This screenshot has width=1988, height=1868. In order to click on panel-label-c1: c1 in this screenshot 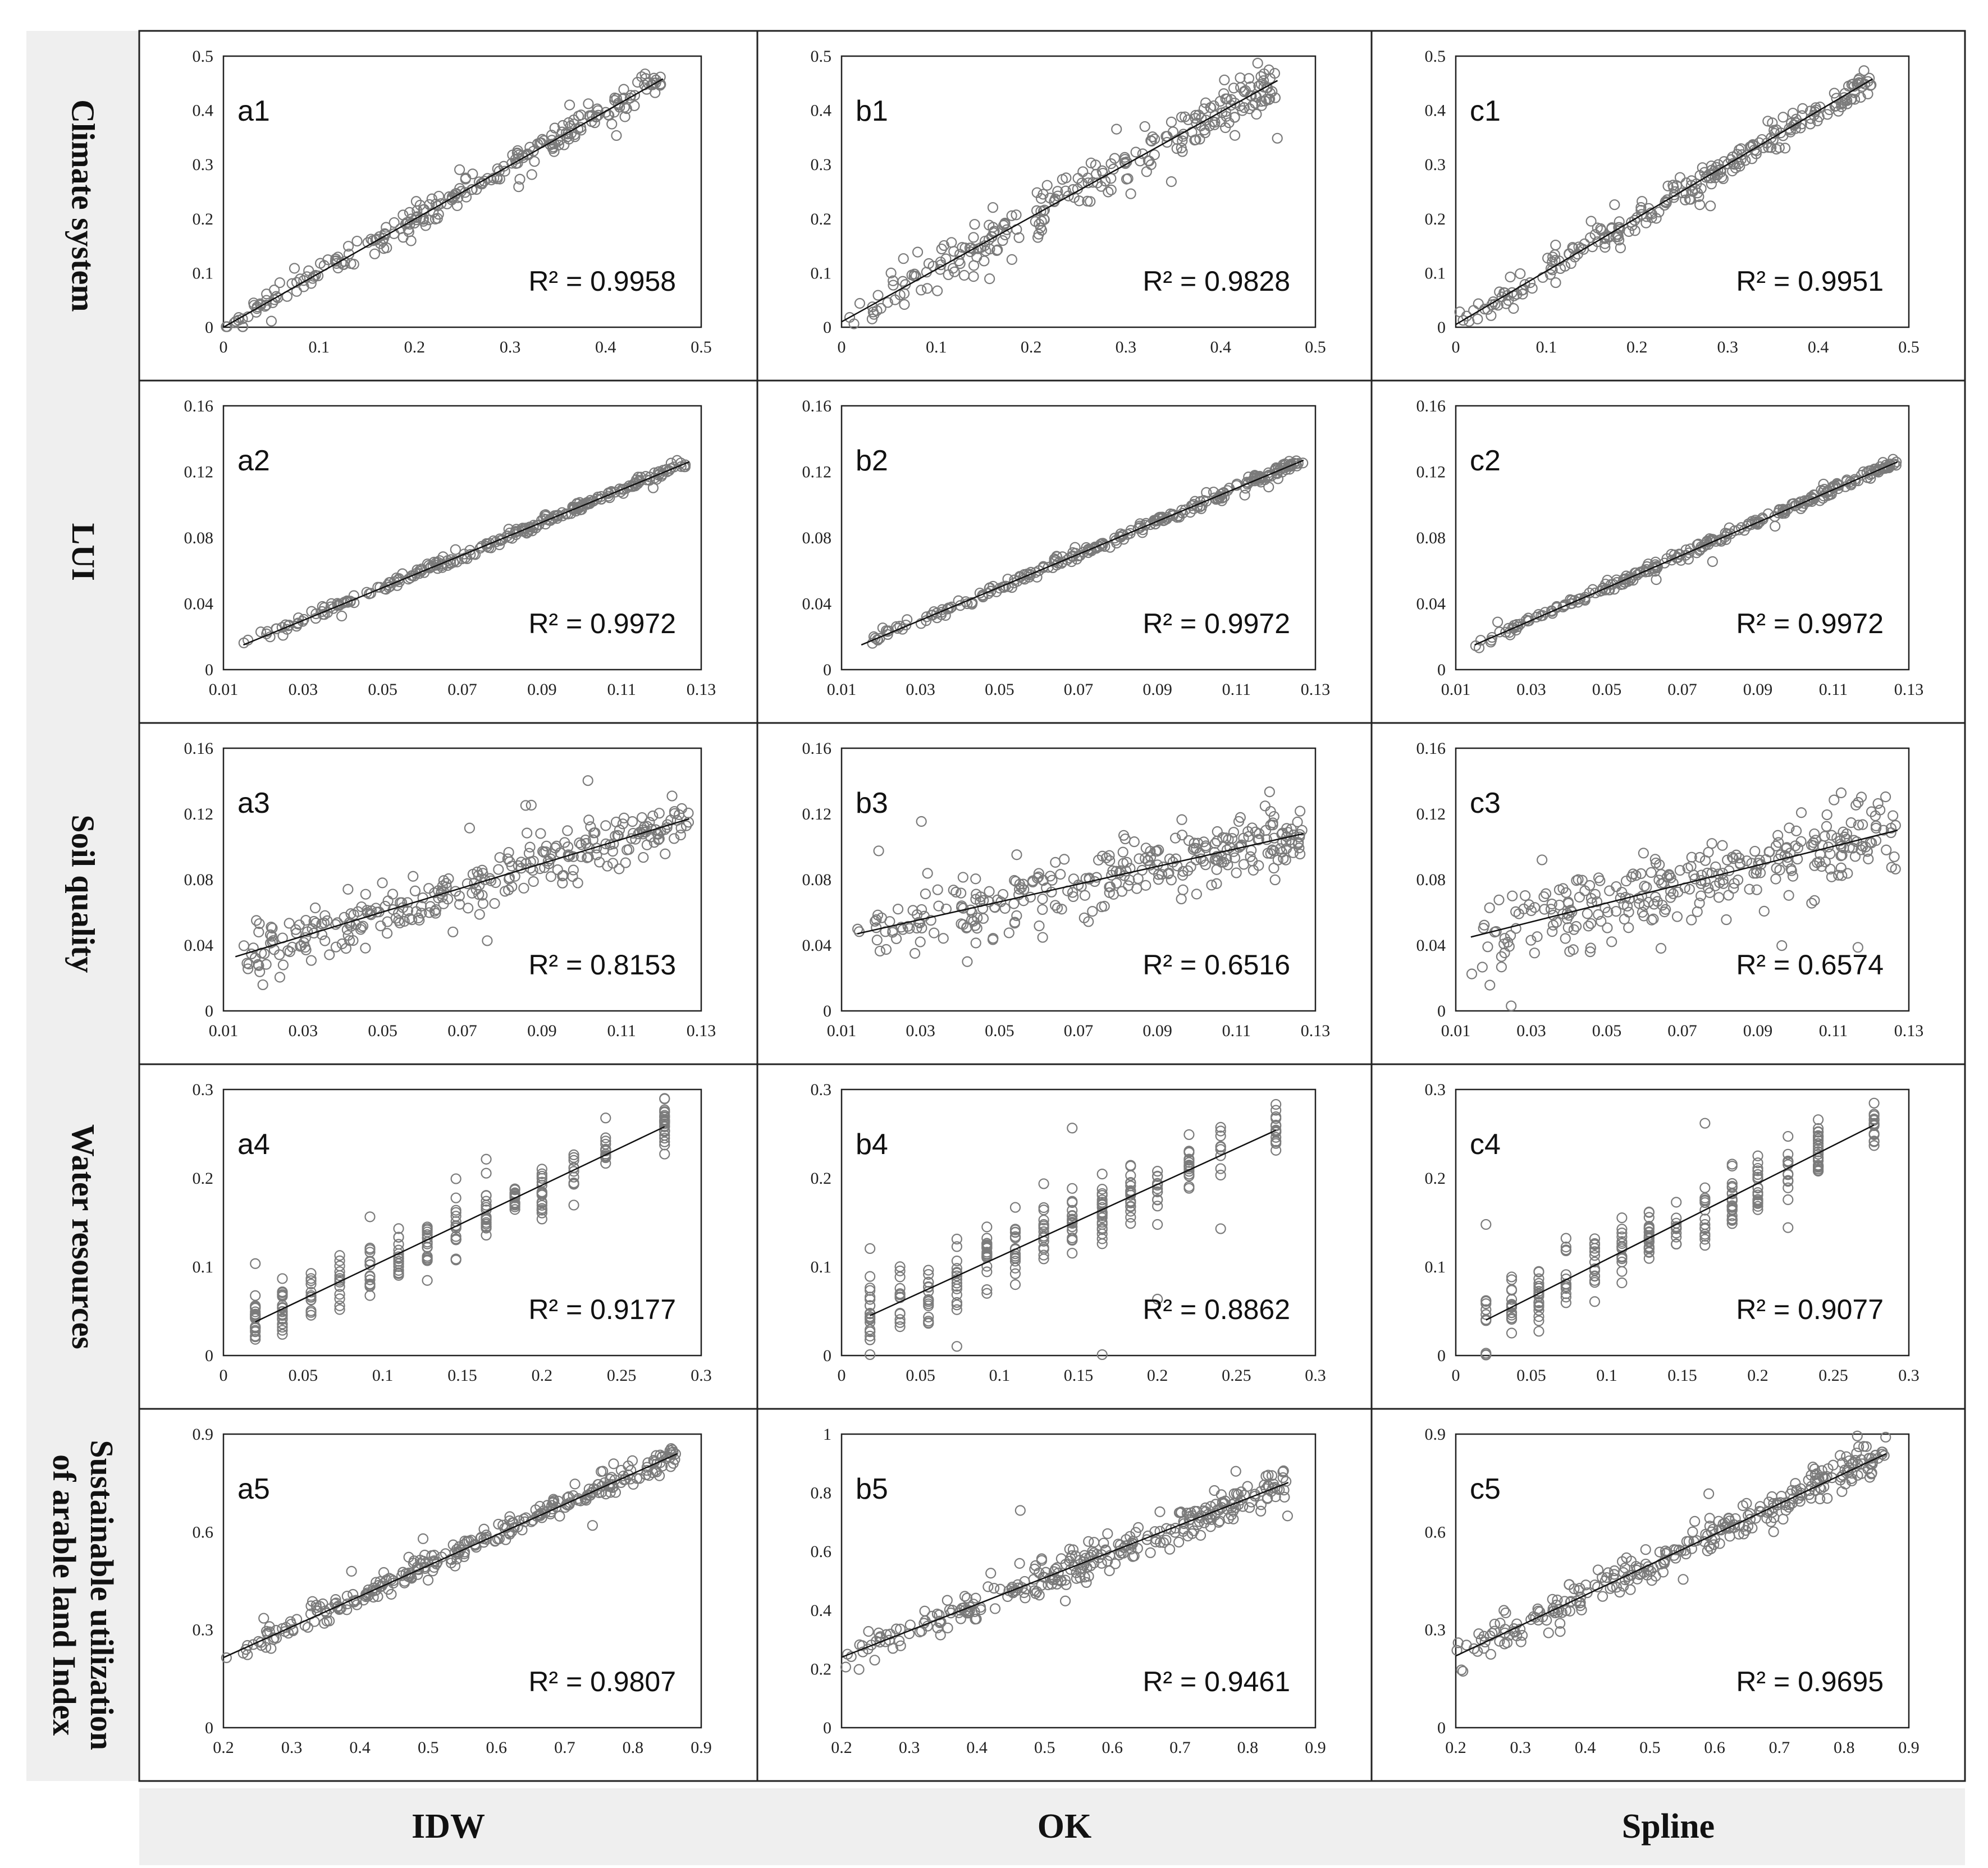, I will do `click(1485, 111)`.